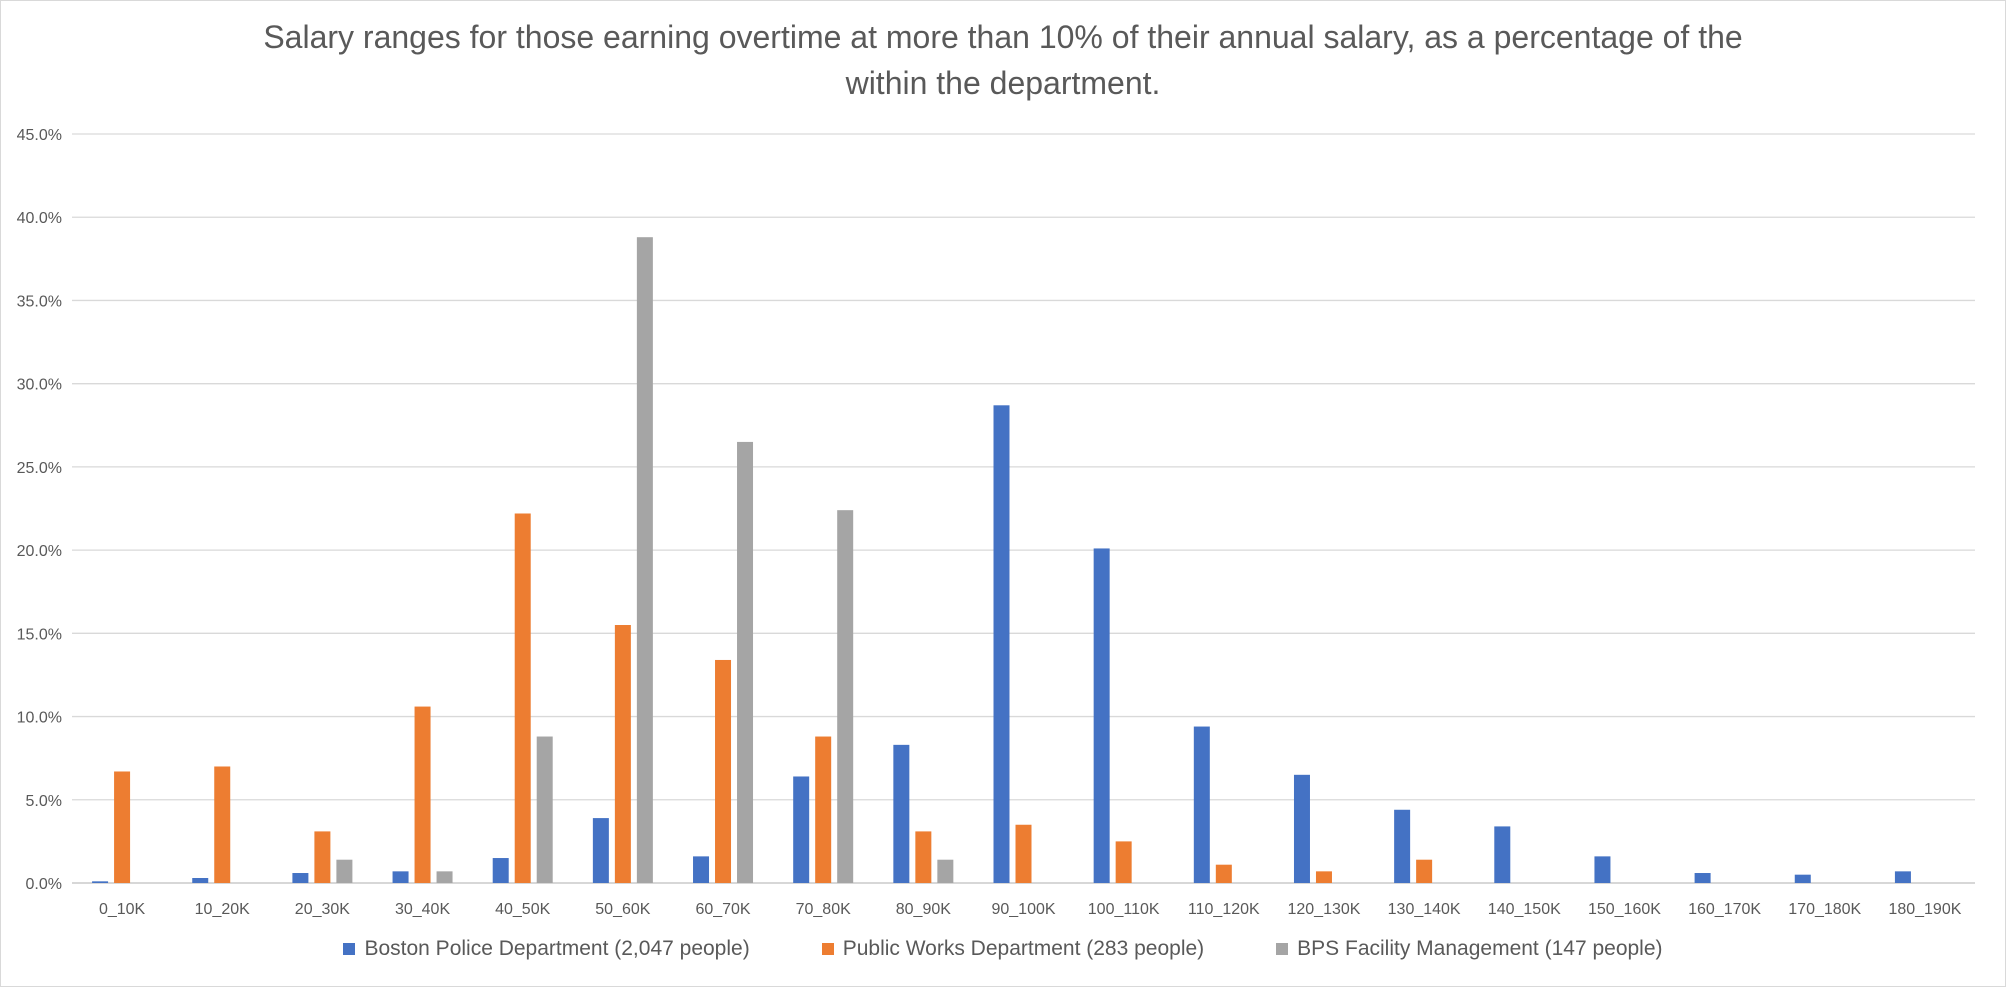 The height and width of the screenshot is (987, 2006). What do you see at coordinates (722, 909) in the screenshot?
I see `x-tick-label: 60_70K` at bounding box center [722, 909].